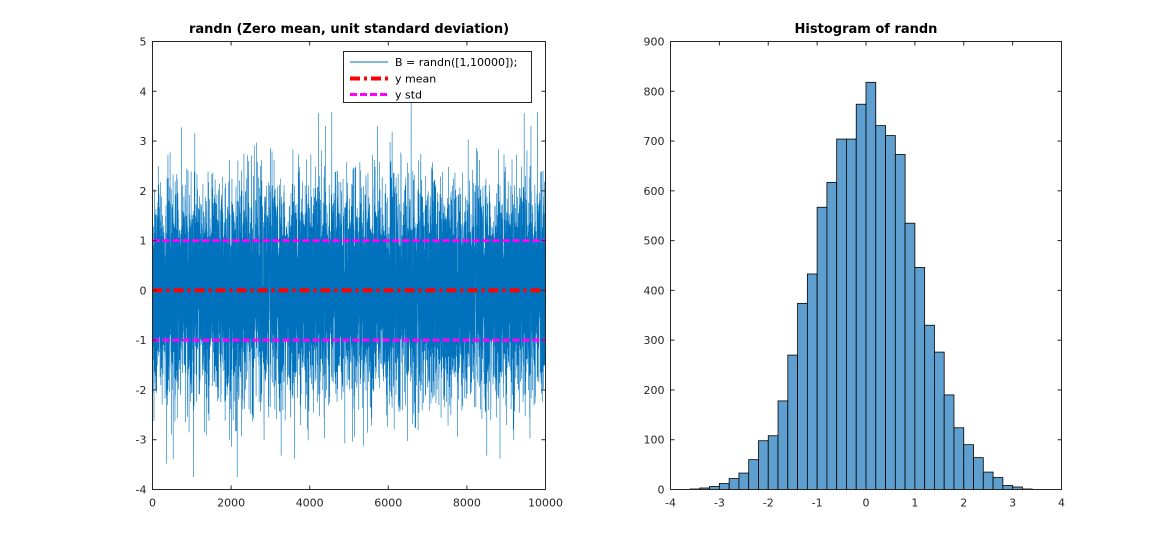 Image resolution: width=1175 pixels, height=554 pixels. What do you see at coordinates (141, 490) in the screenshot?
I see `left-y-tick-label: -4` at bounding box center [141, 490].